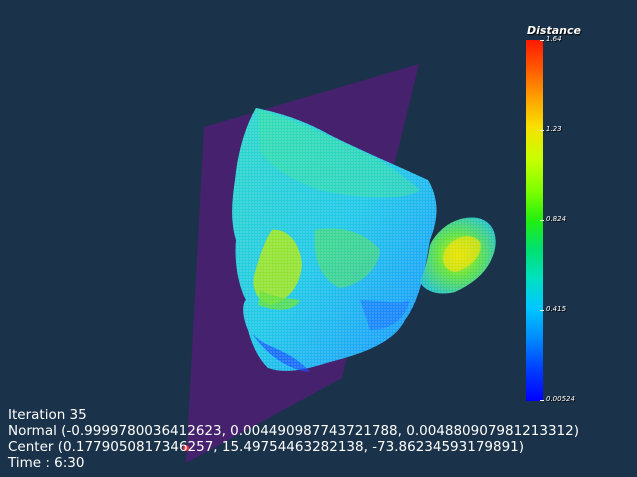 This screenshot has width=637, height=477. What do you see at coordinates (560, 399) in the screenshot?
I see `tick-label-min: 0.00524` at bounding box center [560, 399].